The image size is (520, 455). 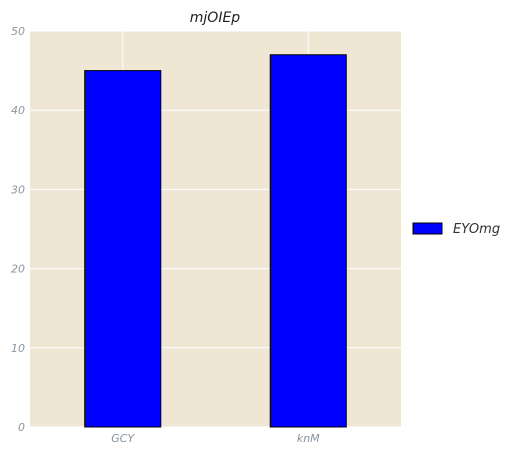 What do you see at coordinates (123, 249) in the screenshot?
I see `bar-gcy` at bounding box center [123, 249].